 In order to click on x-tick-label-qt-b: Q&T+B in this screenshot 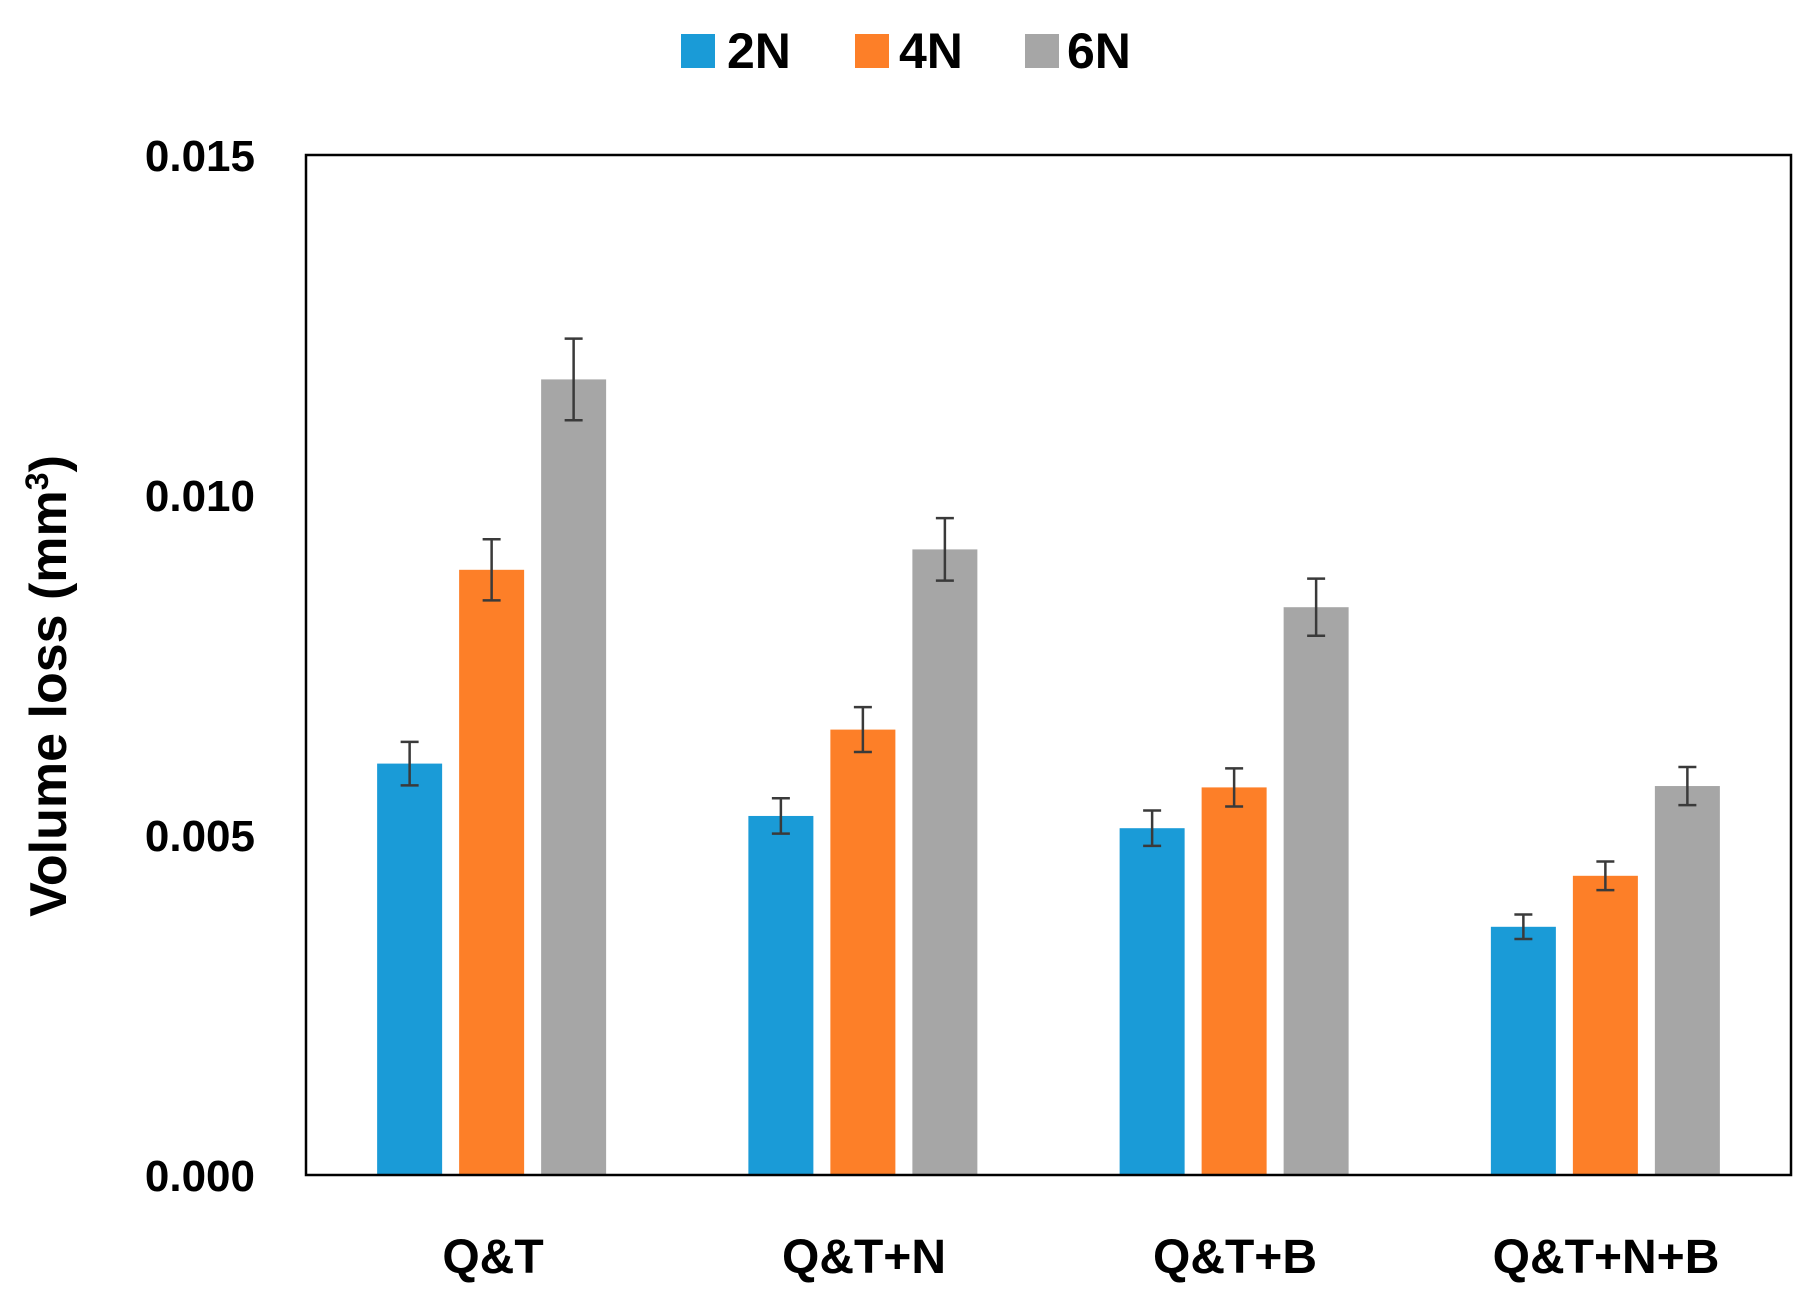, I will do `click(1235, 1257)`.